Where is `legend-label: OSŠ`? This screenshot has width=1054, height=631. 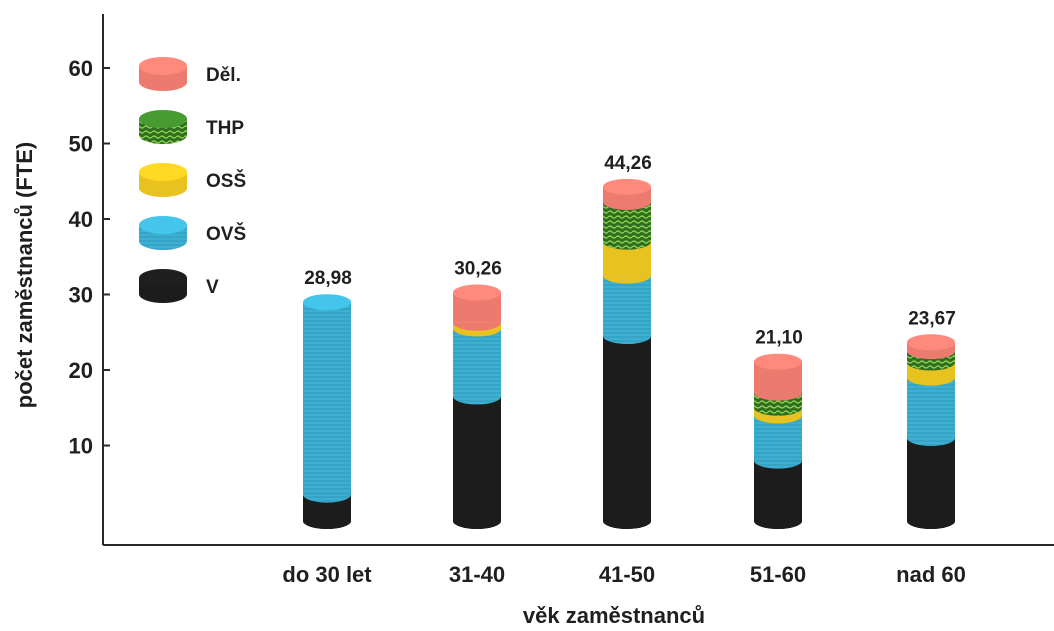 legend-label: OSŠ is located at coordinates (226, 181).